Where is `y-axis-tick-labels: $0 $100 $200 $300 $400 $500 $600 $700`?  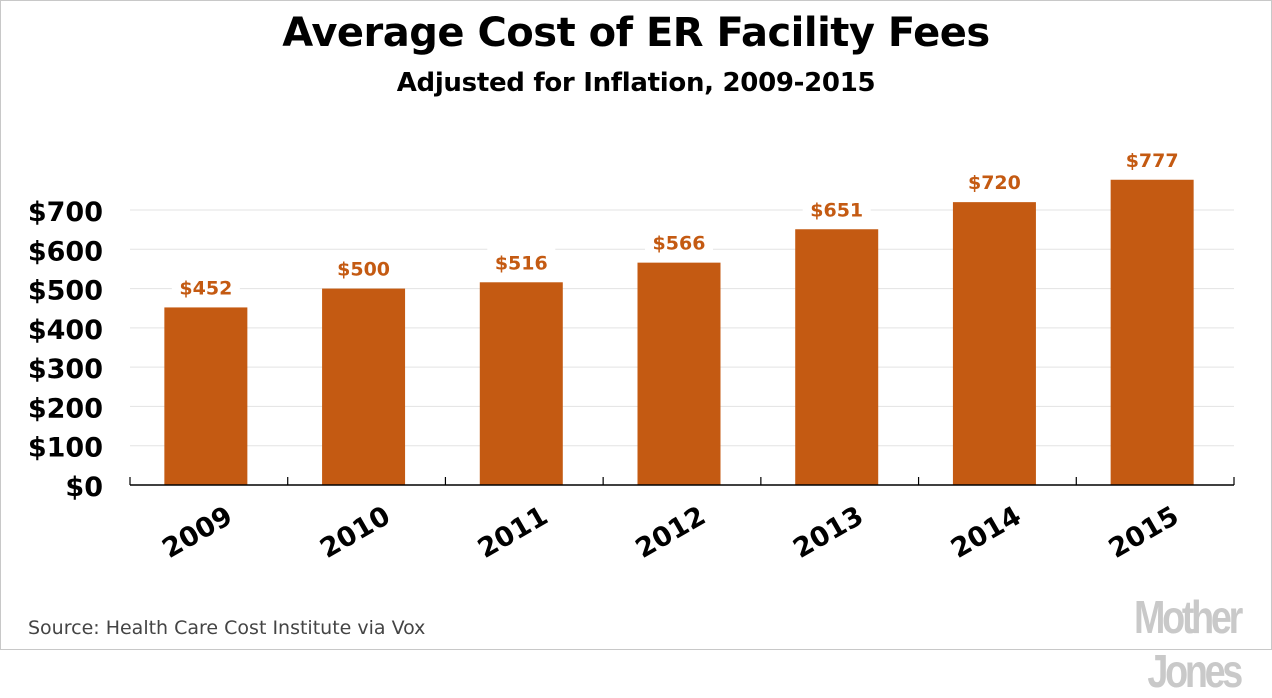
y-axis-tick-labels: $0 $100 $200 $300 $400 $500 $600 $700 is located at coordinates (65, 350).